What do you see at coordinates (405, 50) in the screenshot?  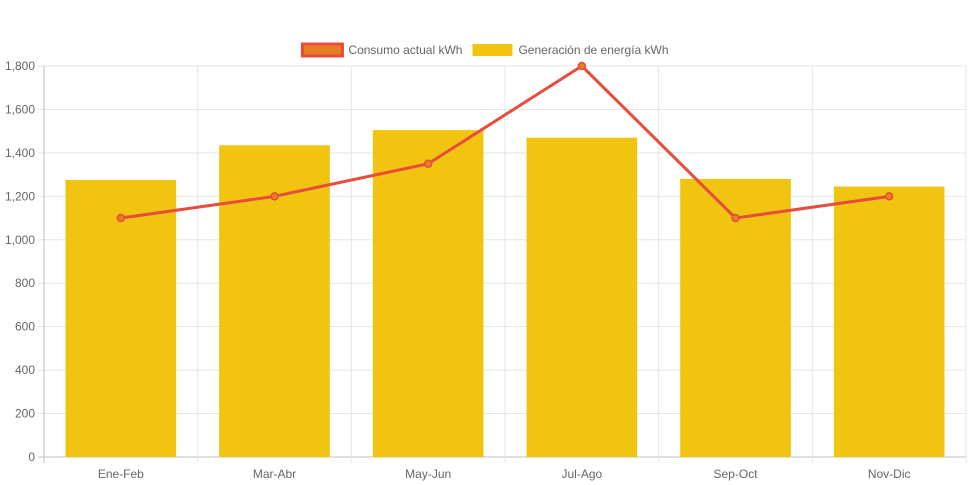 I see `legend-label-consumo: Consumo actual kWh` at bounding box center [405, 50].